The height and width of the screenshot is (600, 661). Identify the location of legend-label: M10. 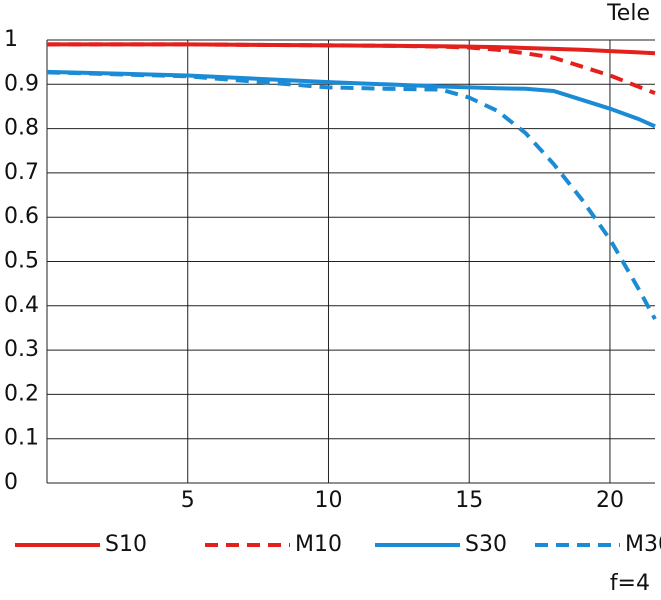
(318, 544).